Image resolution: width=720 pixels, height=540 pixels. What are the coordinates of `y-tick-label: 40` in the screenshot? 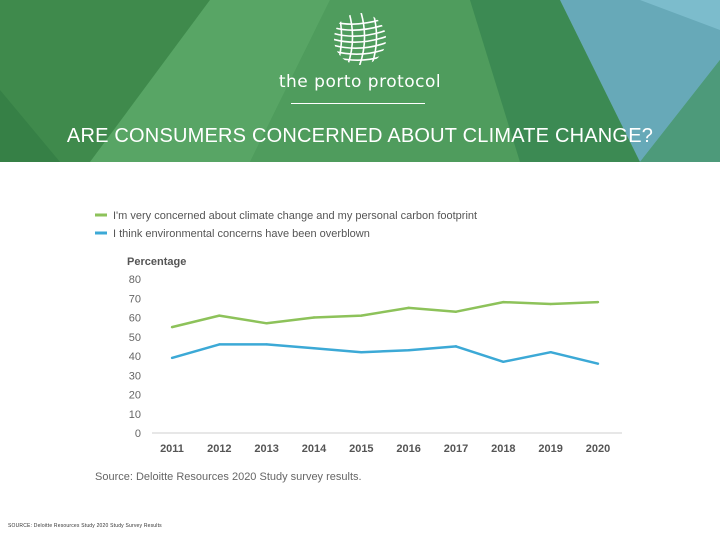 It's located at (135, 357).